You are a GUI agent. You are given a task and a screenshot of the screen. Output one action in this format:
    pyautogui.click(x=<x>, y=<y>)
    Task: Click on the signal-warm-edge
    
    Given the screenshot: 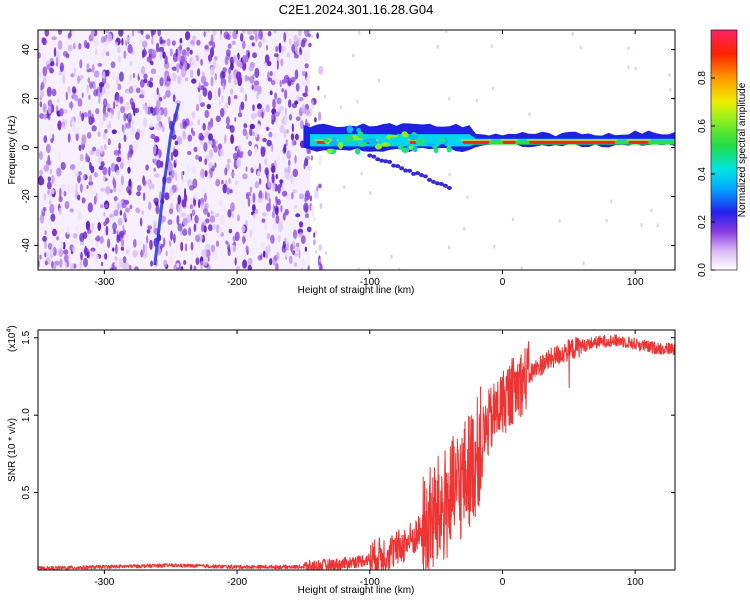 What is the action you would take?
    pyautogui.click(x=638, y=140)
    